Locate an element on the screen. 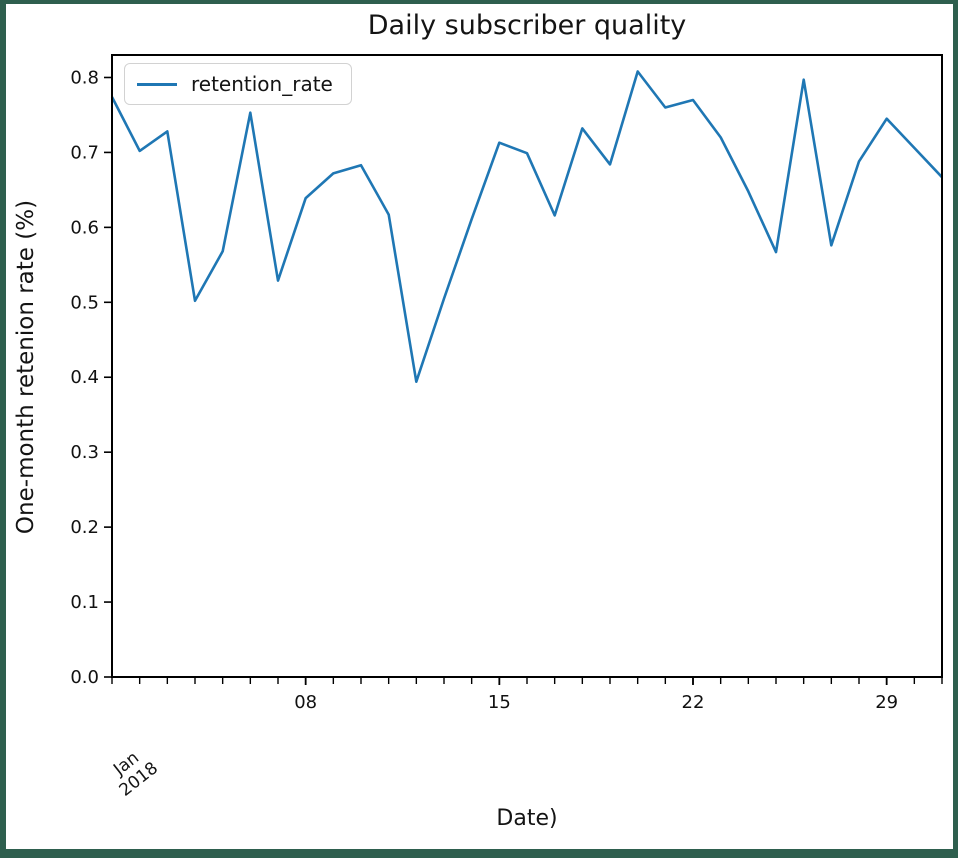 The image size is (958, 858). legend: retention_rate is located at coordinates (238, 84).